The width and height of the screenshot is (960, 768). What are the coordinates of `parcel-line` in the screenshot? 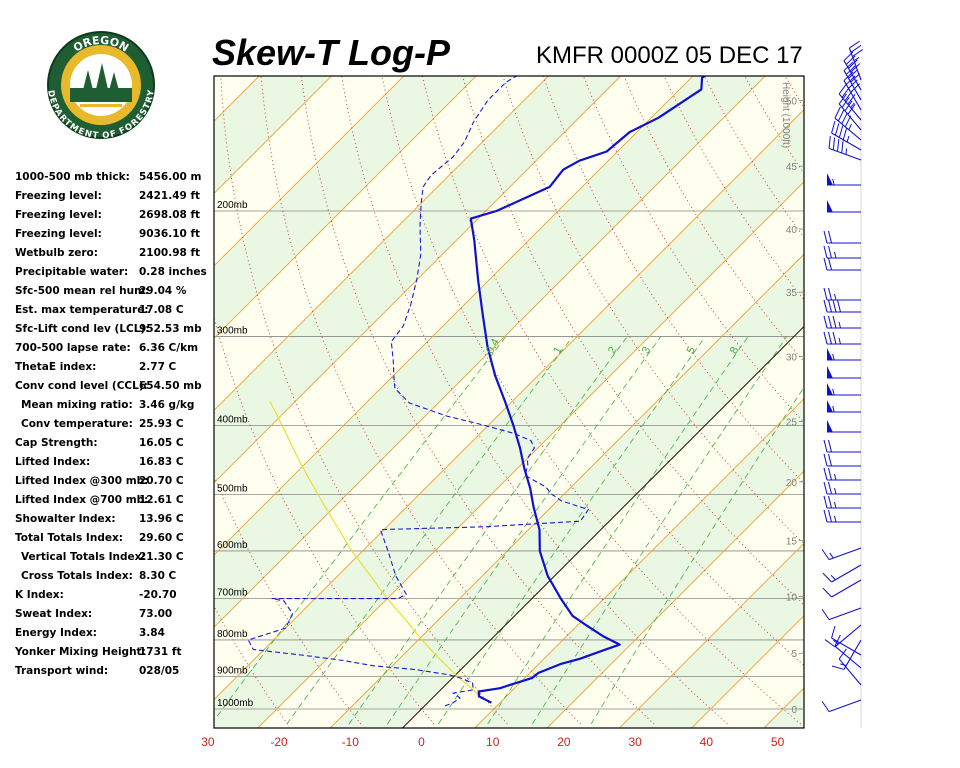 It's located at (374, 549).